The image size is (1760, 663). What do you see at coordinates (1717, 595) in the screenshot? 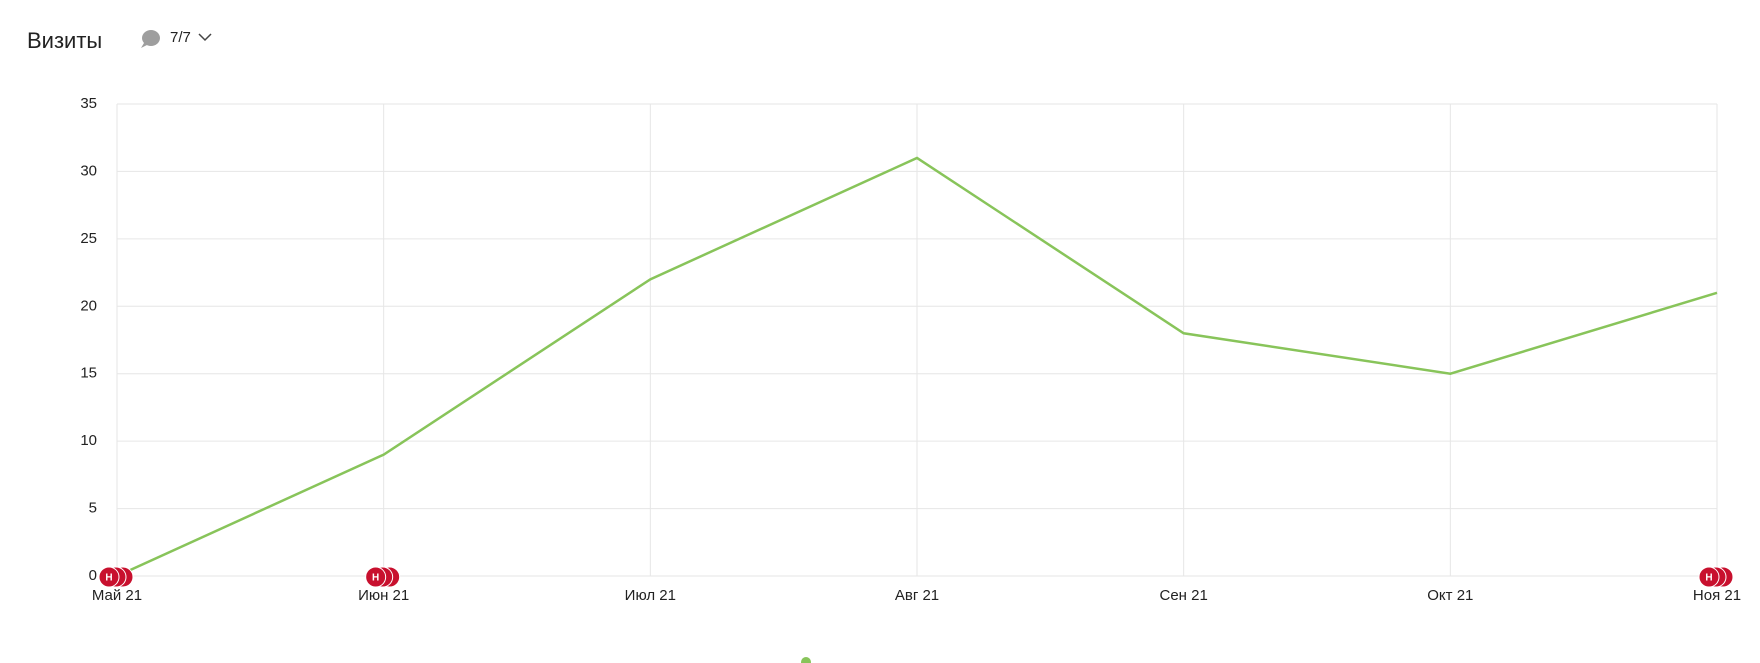
I see `x-tick-label: Ноя 21` at bounding box center [1717, 595].